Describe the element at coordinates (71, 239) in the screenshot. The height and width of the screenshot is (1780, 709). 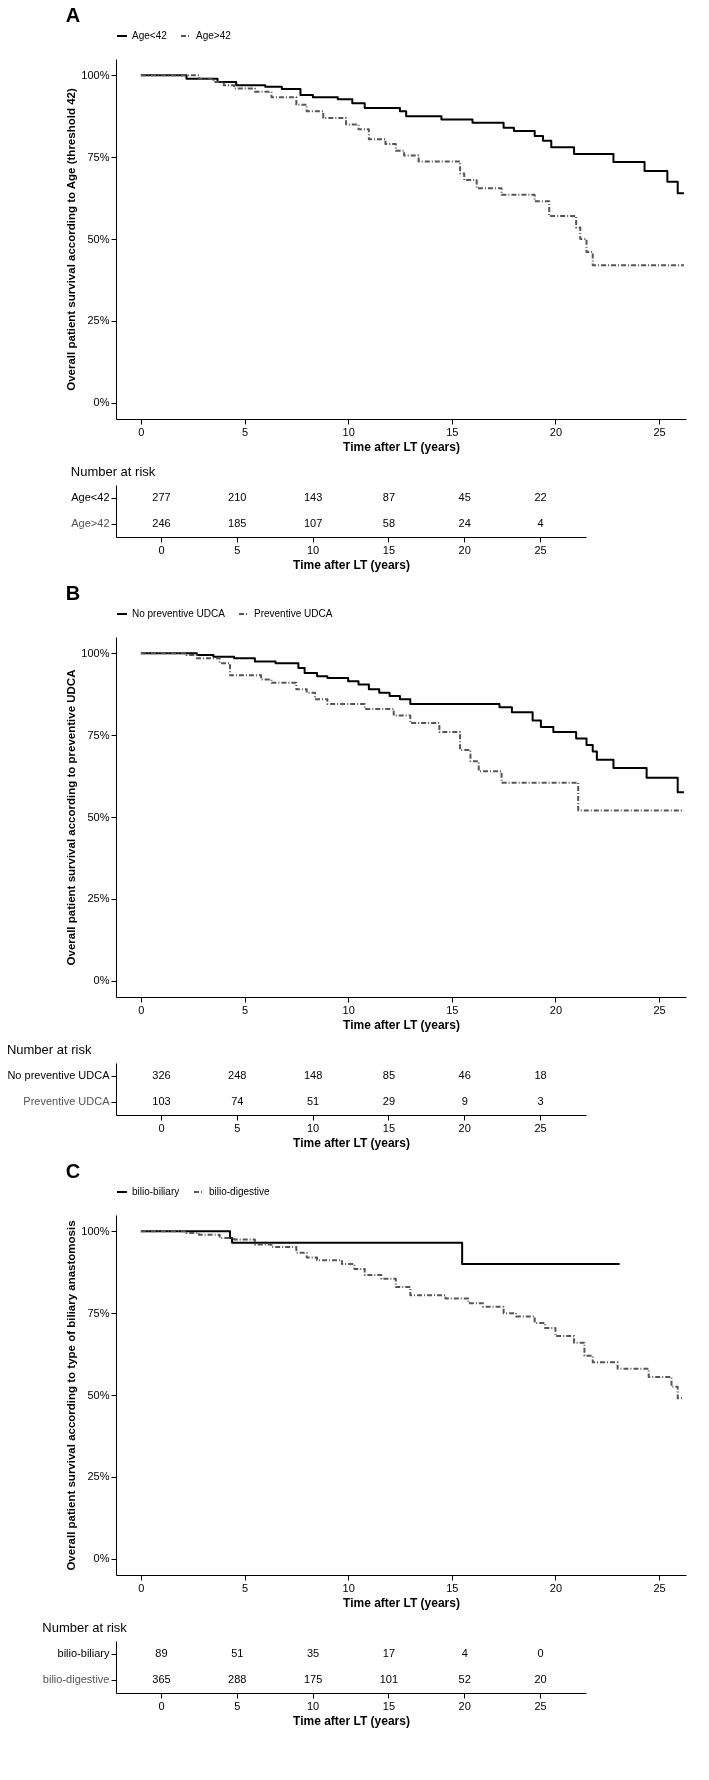
I see `y-axis-title: Overall patient survival according to Age (threshold 42)` at that location.